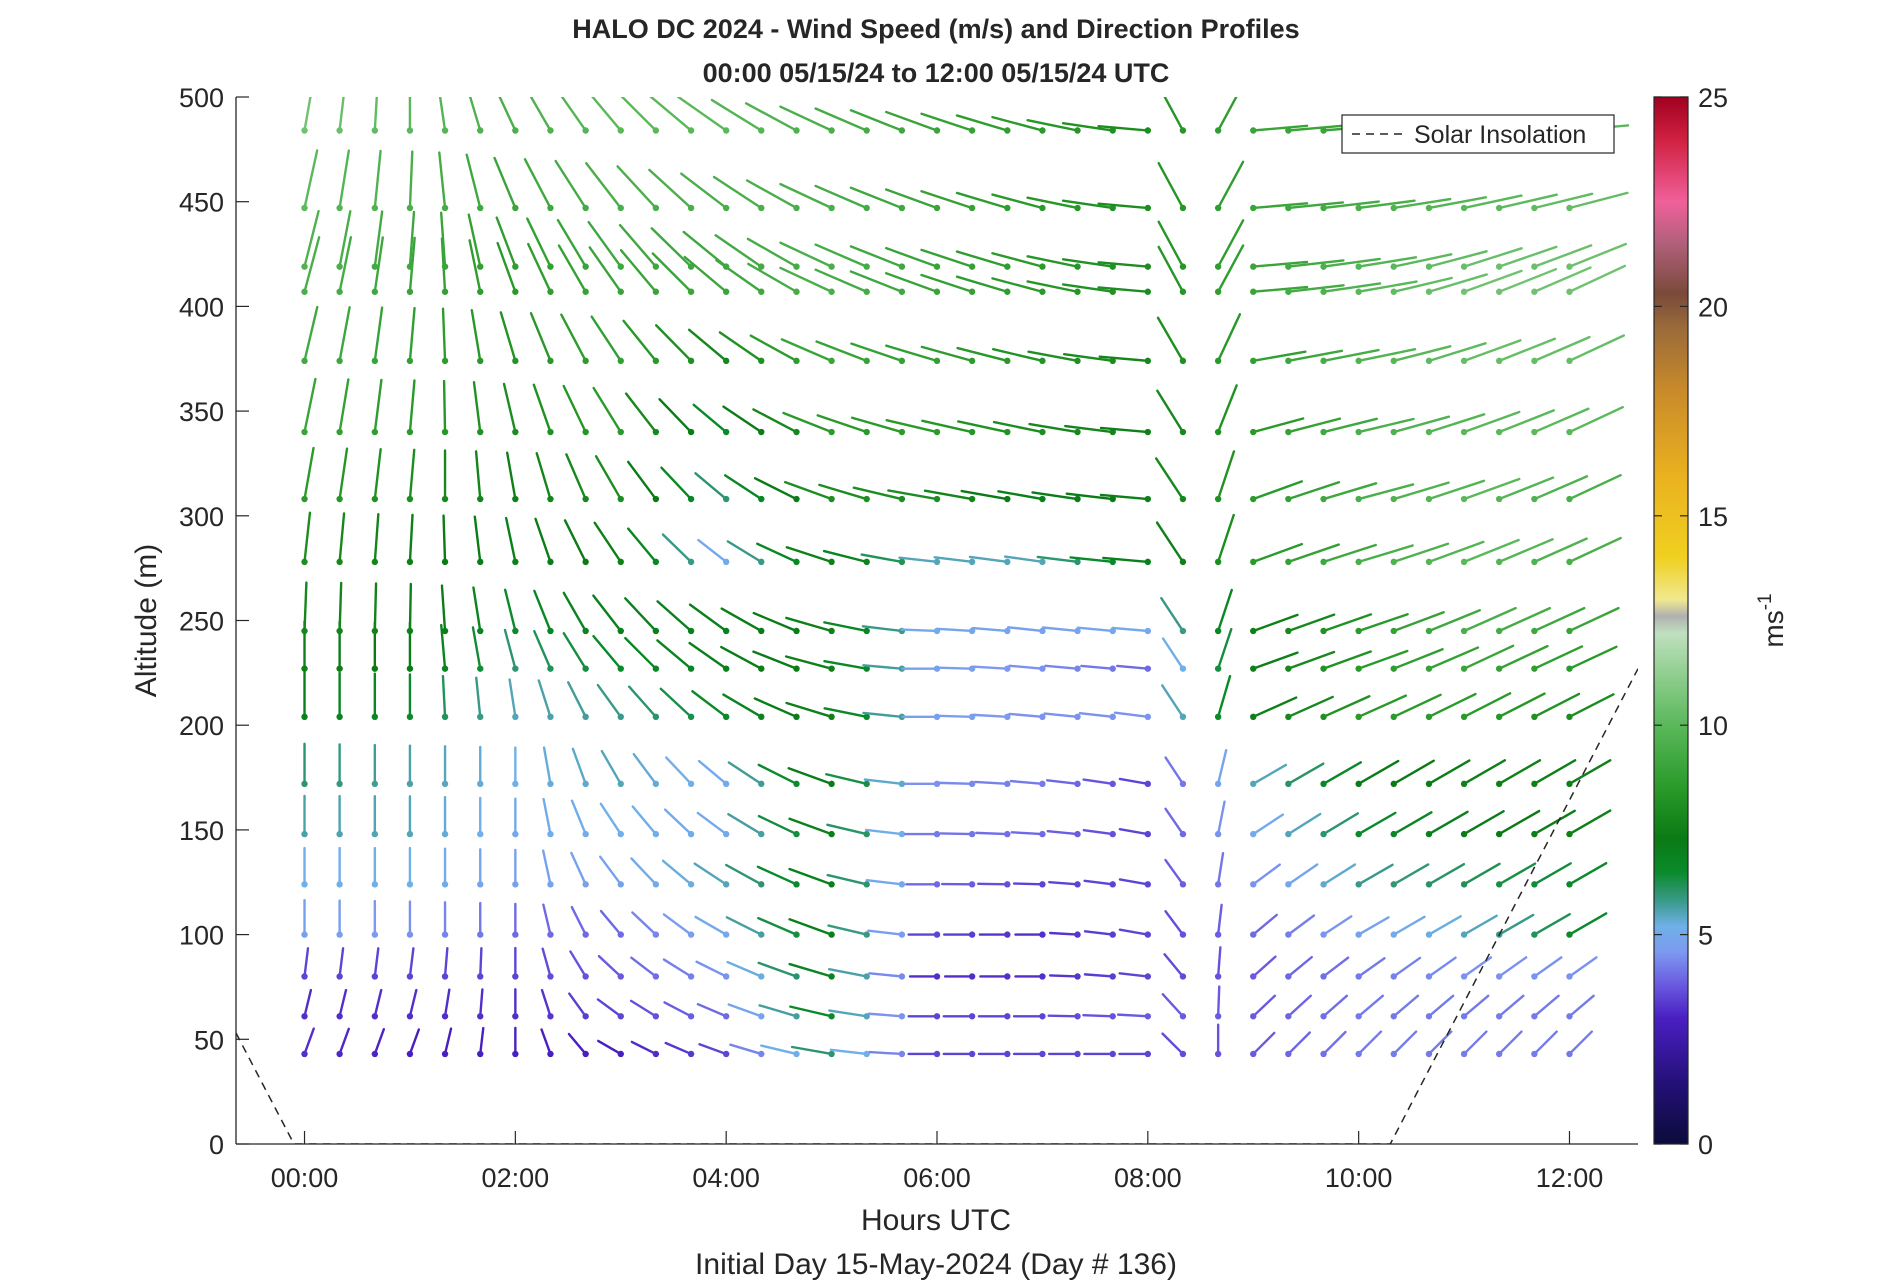 This screenshot has width=1888, height=1281. I want to click on x-tick-label: 08:00, so click(1148, 1178).